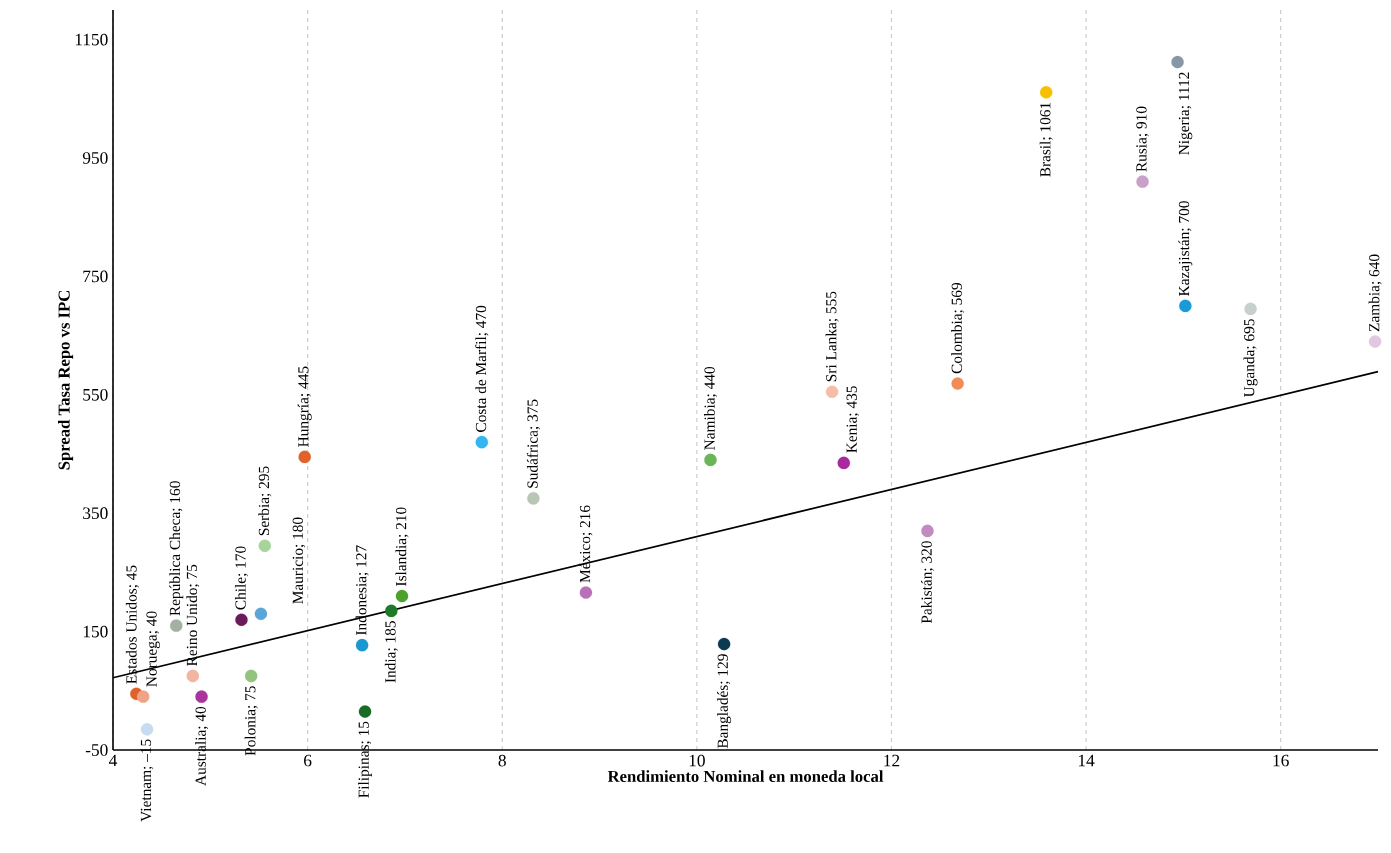 Image resolution: width=1391 pixels, height=853 pixels. I want to click on data-label: Australia; 40, so click(202, 746).